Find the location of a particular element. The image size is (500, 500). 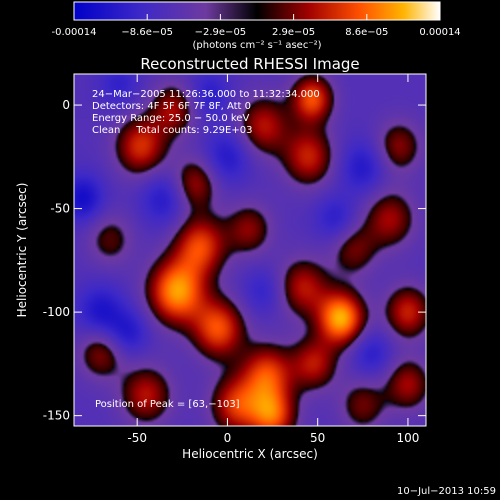

colorbar-tick-label: -0.00014 is located at coordinates (74, 32).